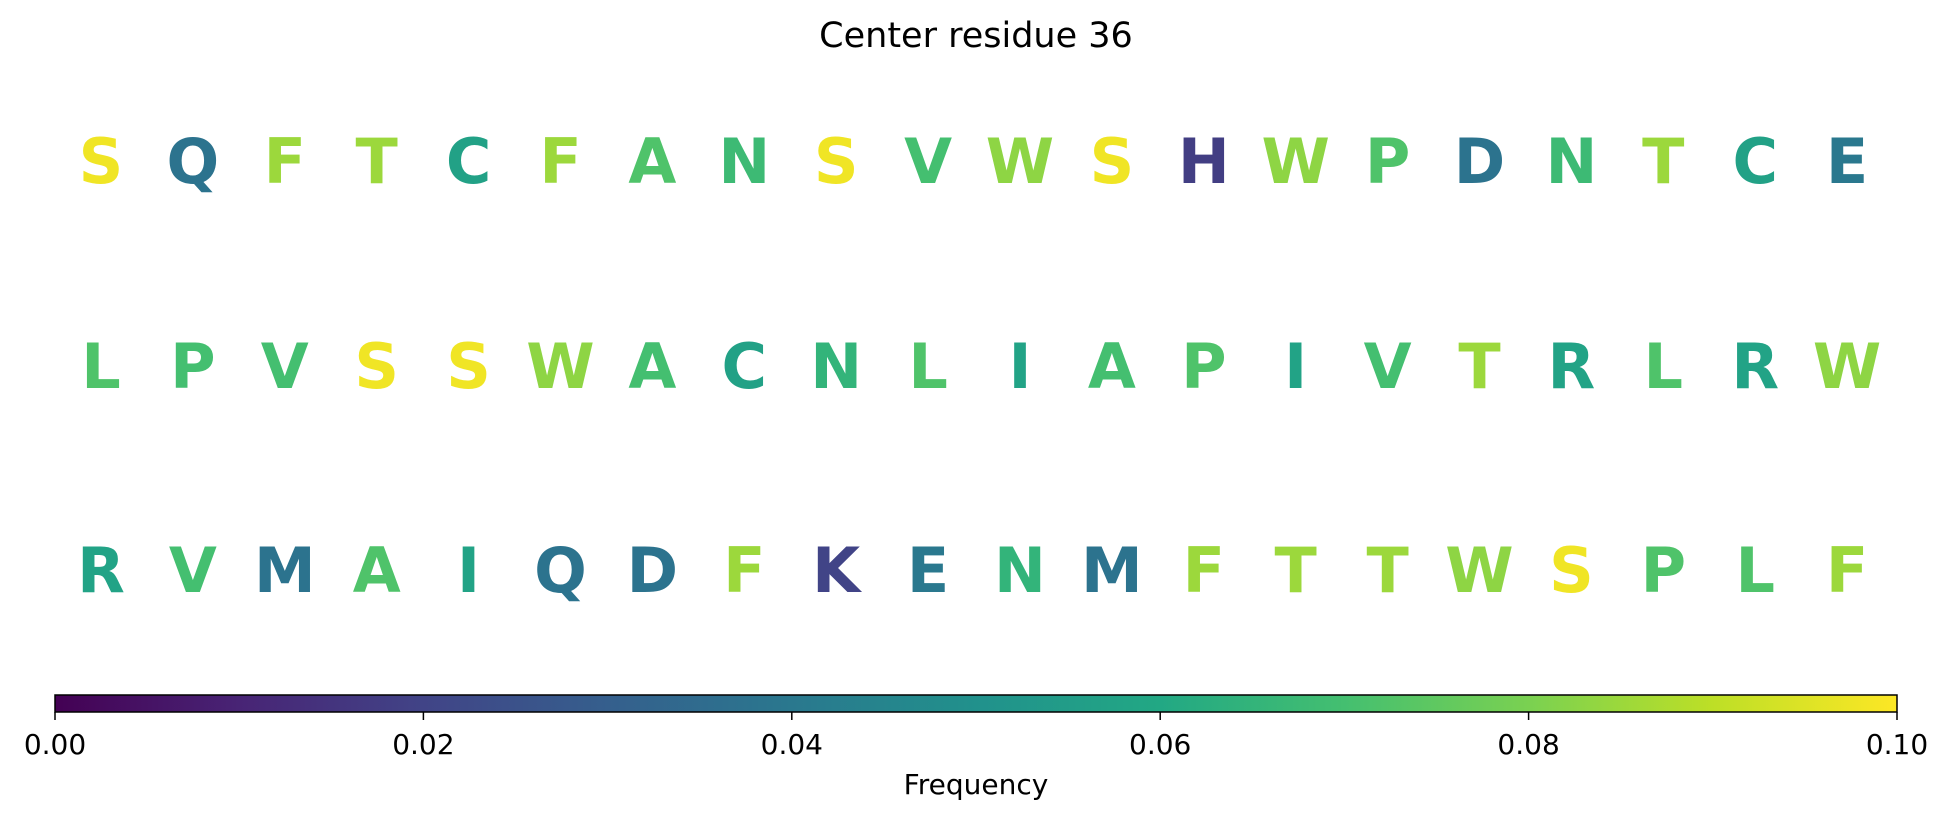 This screenshot has width=1952, height=826. I want to click on chart-title: Center residue 36, so click(976, 36).